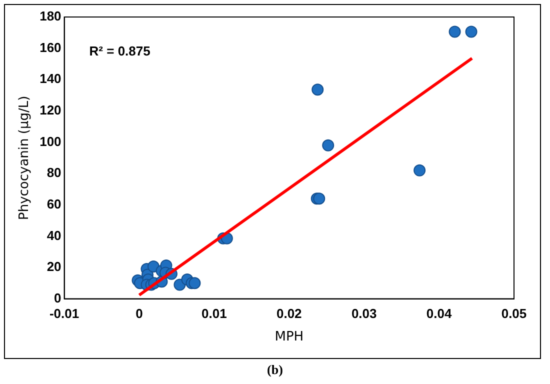 The height and width of the screenshot is (384, 550). Describe the element at coordinates (364, 314) in the screenshot. I see `x-tick-label: 0.03` at that location.